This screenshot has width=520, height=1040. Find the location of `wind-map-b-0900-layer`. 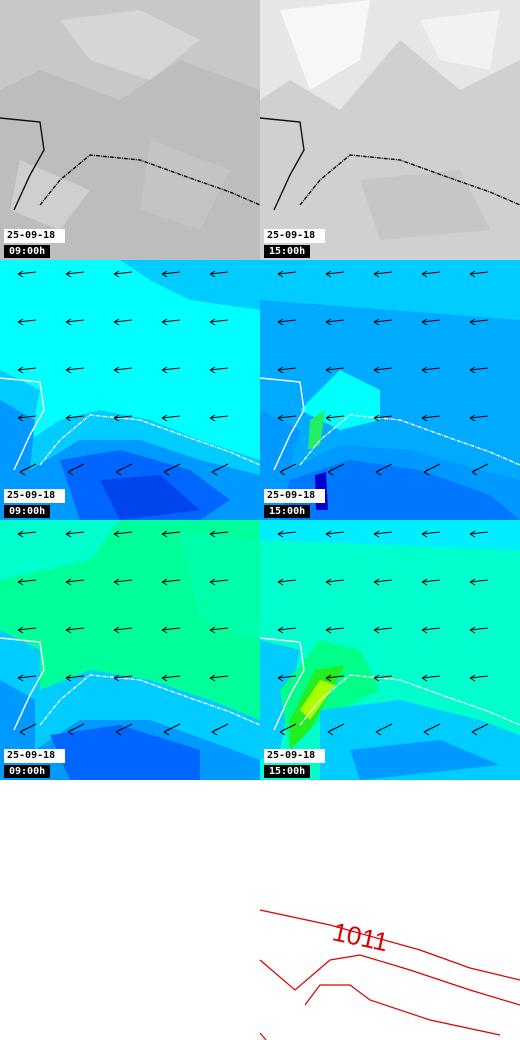

wind-map-b-0900-layer is located at coordinates (130, 650).